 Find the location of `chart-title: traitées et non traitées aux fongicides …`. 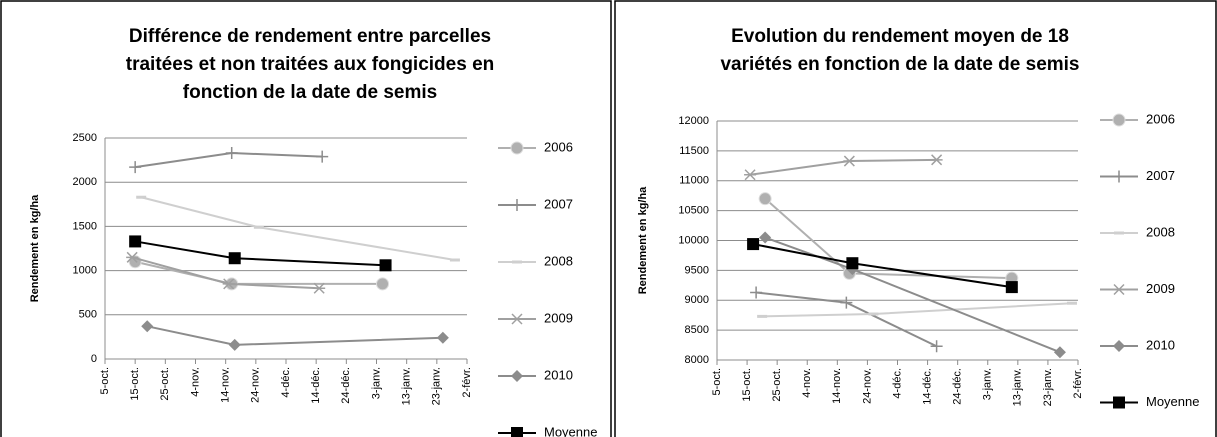

chart-title: traitées et non traitées aux fongicides … is located at coordinates (310, 64).